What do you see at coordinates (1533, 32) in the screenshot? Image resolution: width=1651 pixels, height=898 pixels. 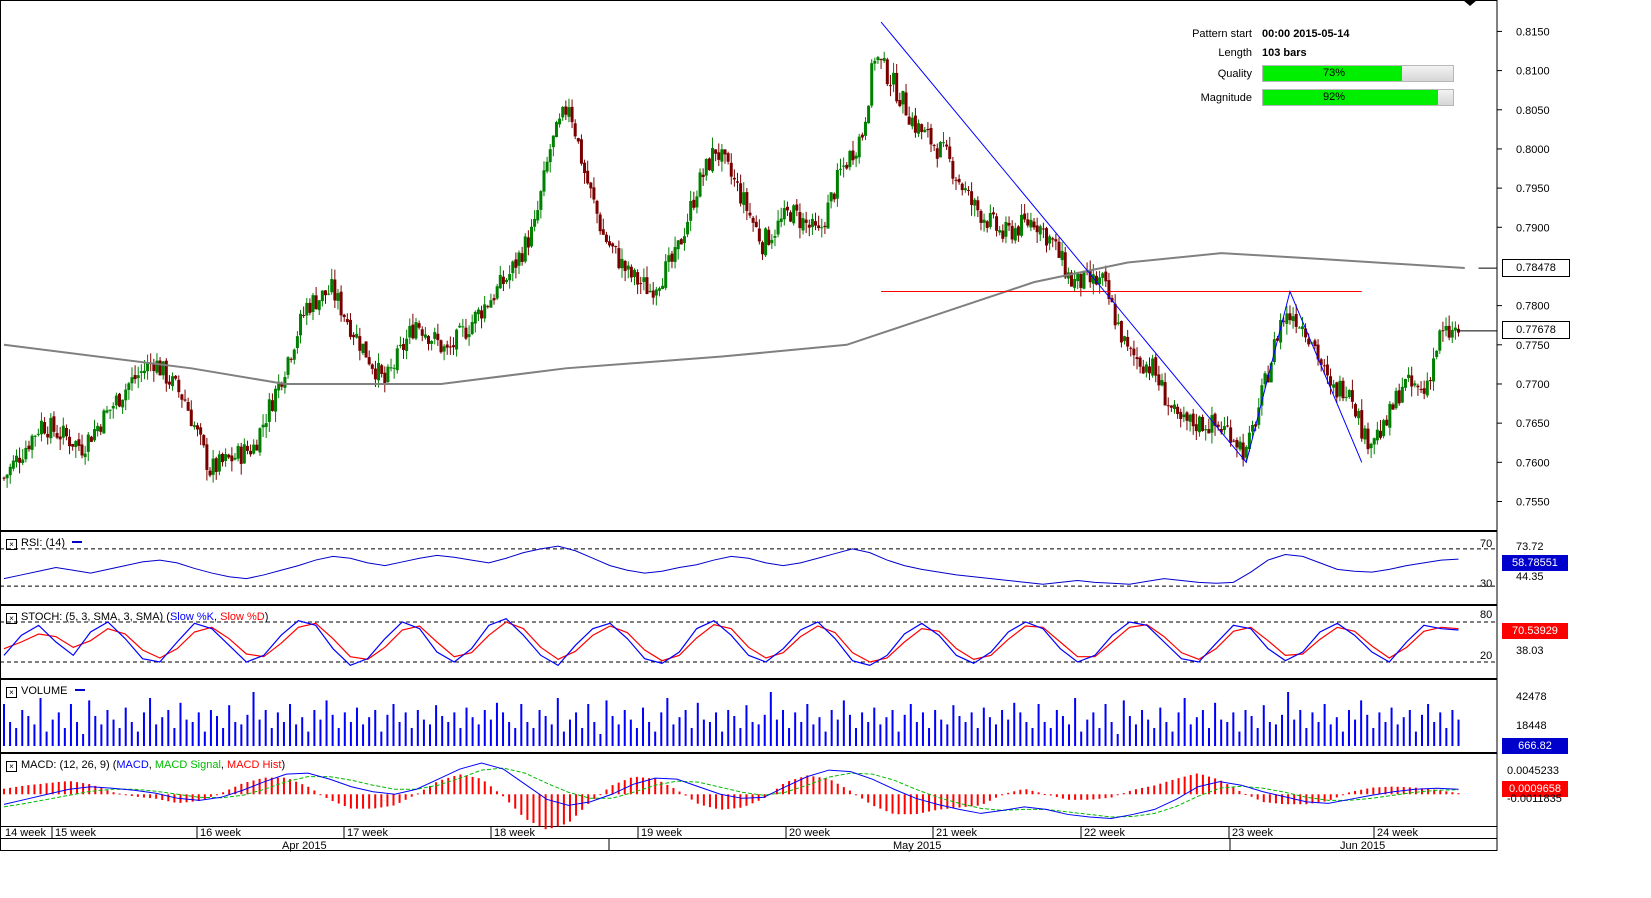 I see `price-ytick-label: 0.8150` at bounding box center [1533, 32].